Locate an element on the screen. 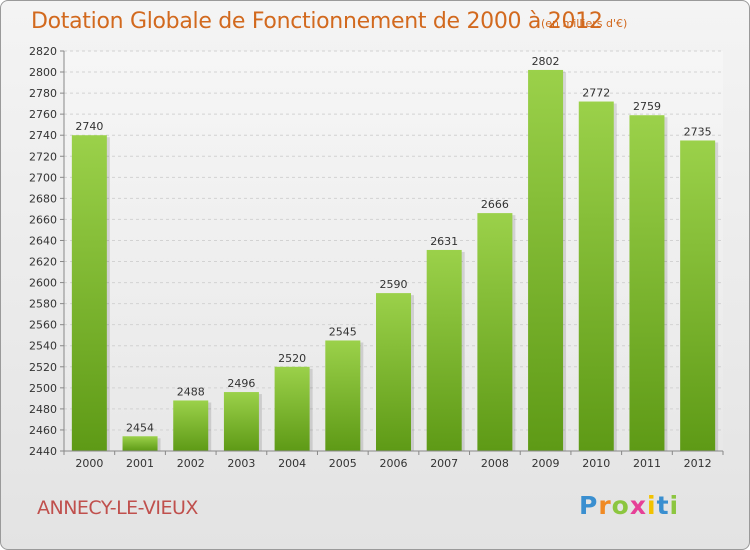 The image size is (750, 550). x-tick-label: 2007 is located at coordinates (444, 463).